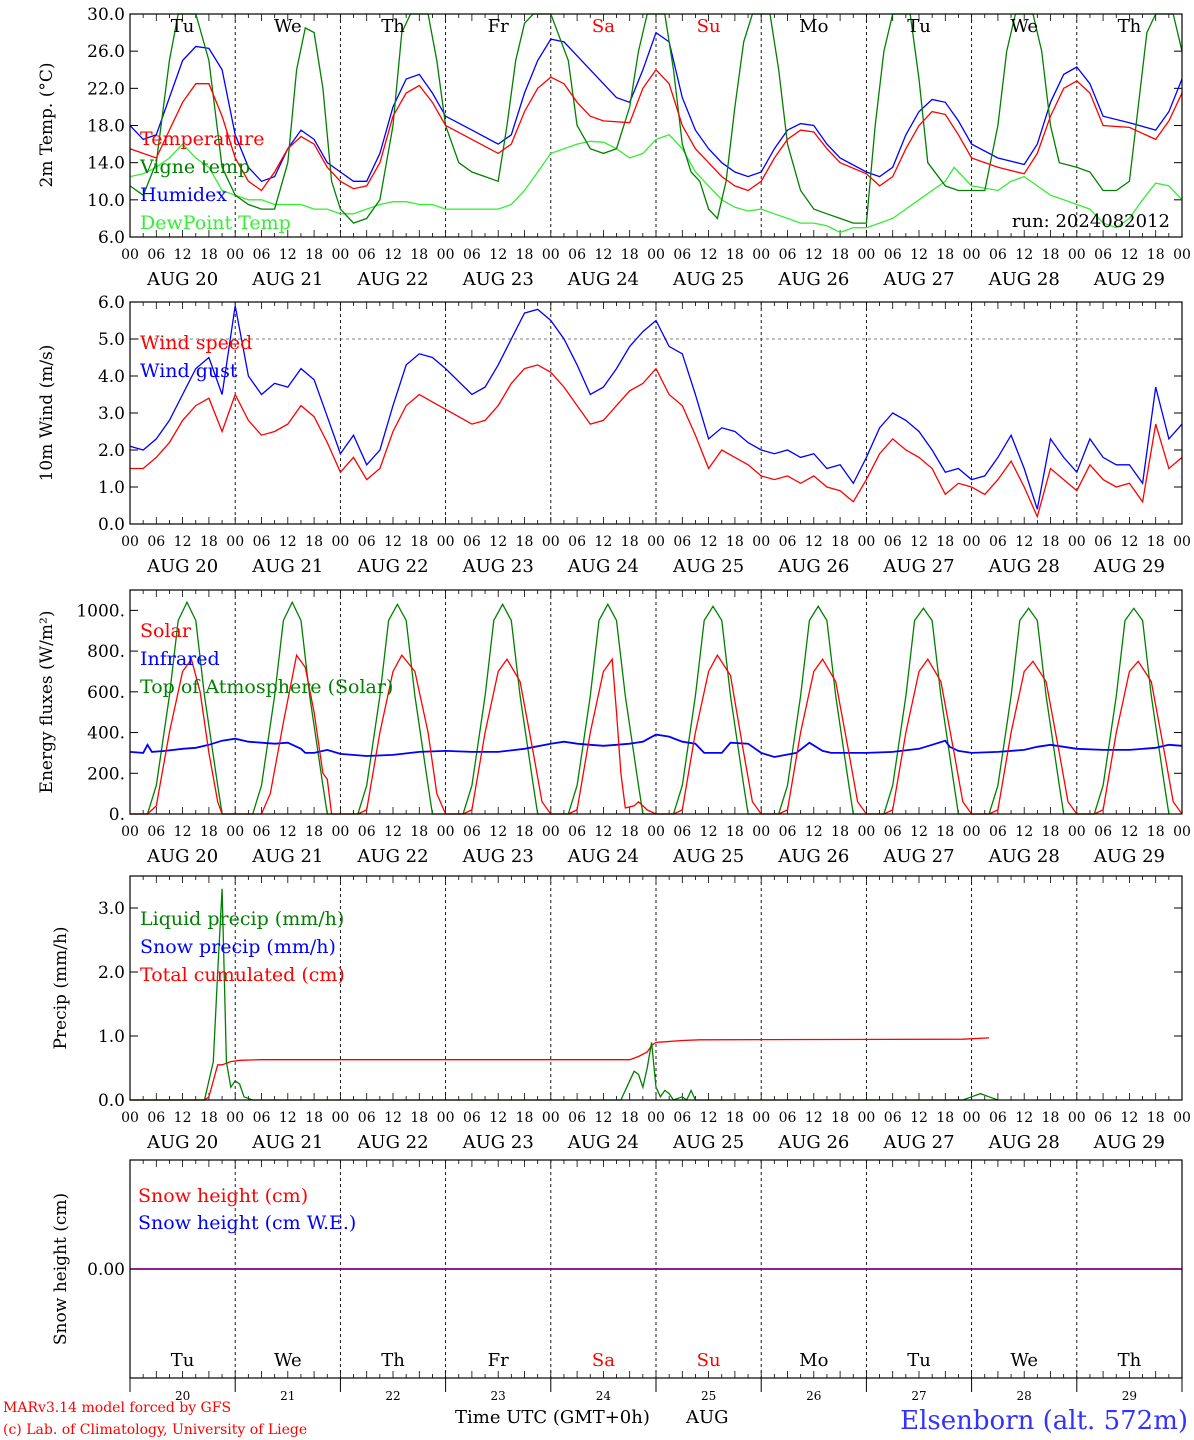 The width and height of the screenshot is (1194, 1440). I want to click on legend-label-2: Wind gust, so click(189, 371).